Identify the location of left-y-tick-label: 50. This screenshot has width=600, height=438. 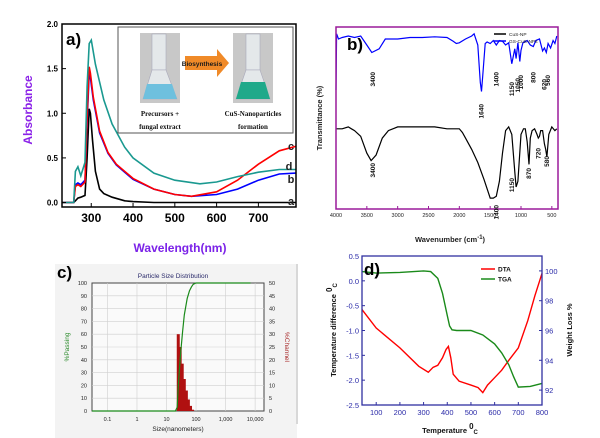
(84, 348).